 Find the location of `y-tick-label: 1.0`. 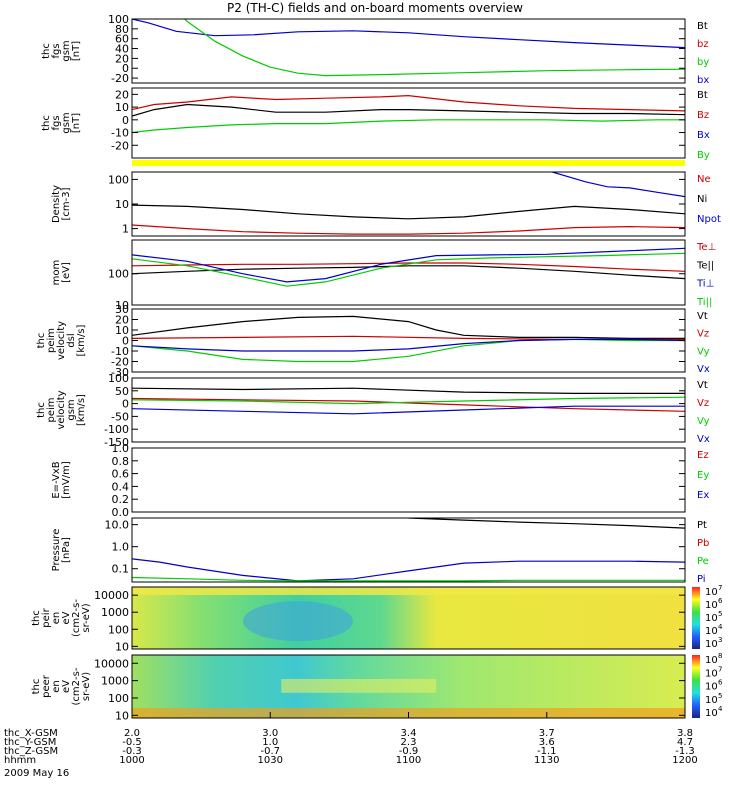

y-tick-label: 1.0 is located at coordinates (121, 448).